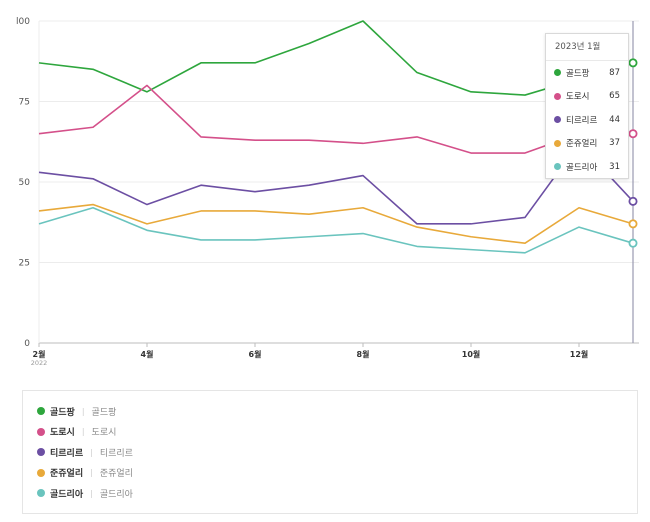  Describe the element at coordinates (330, 473) in the screenshot. I see `legend-item-junjewelry: 준쥬얼리 | 준쥬얼리` at that location.